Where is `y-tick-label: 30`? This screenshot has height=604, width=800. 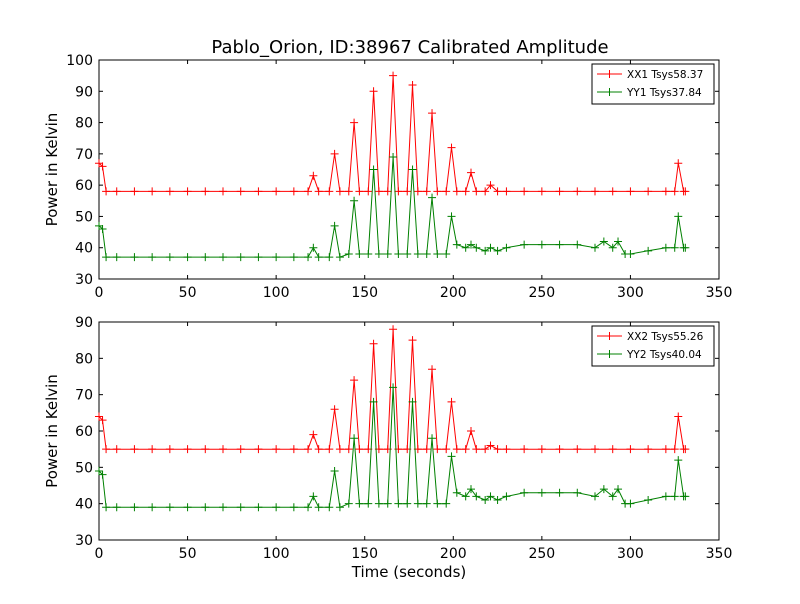 y-tick-label: 30 is located at coordinates (84, 280).